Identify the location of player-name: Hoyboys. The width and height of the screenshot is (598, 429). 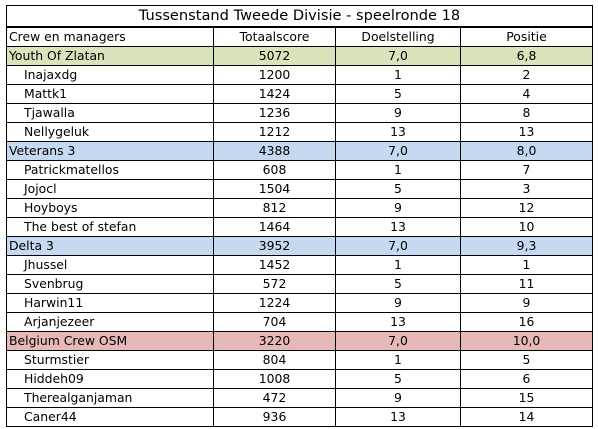
(110, 208).